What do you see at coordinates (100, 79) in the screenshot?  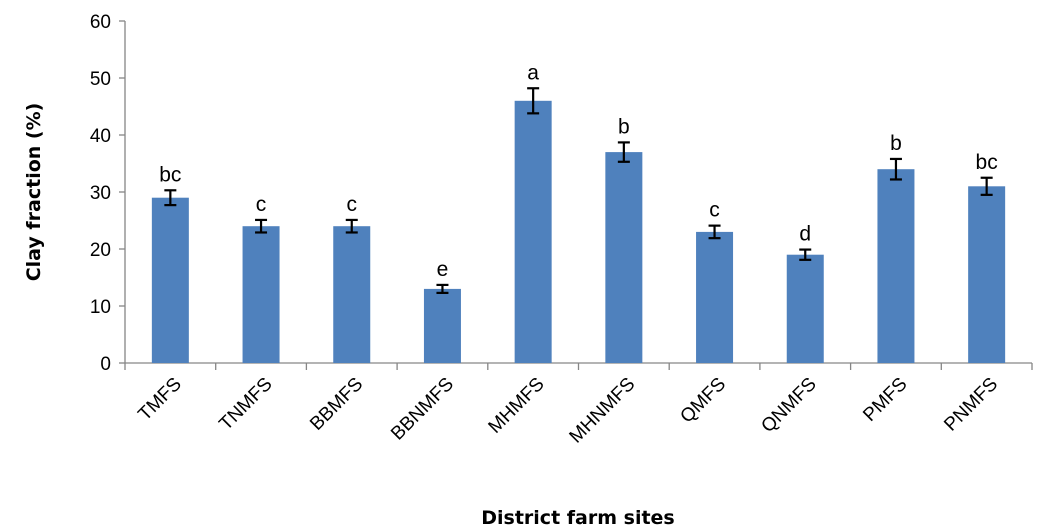 I see `y-tick-label: 50` at bounding box center [100, 79].